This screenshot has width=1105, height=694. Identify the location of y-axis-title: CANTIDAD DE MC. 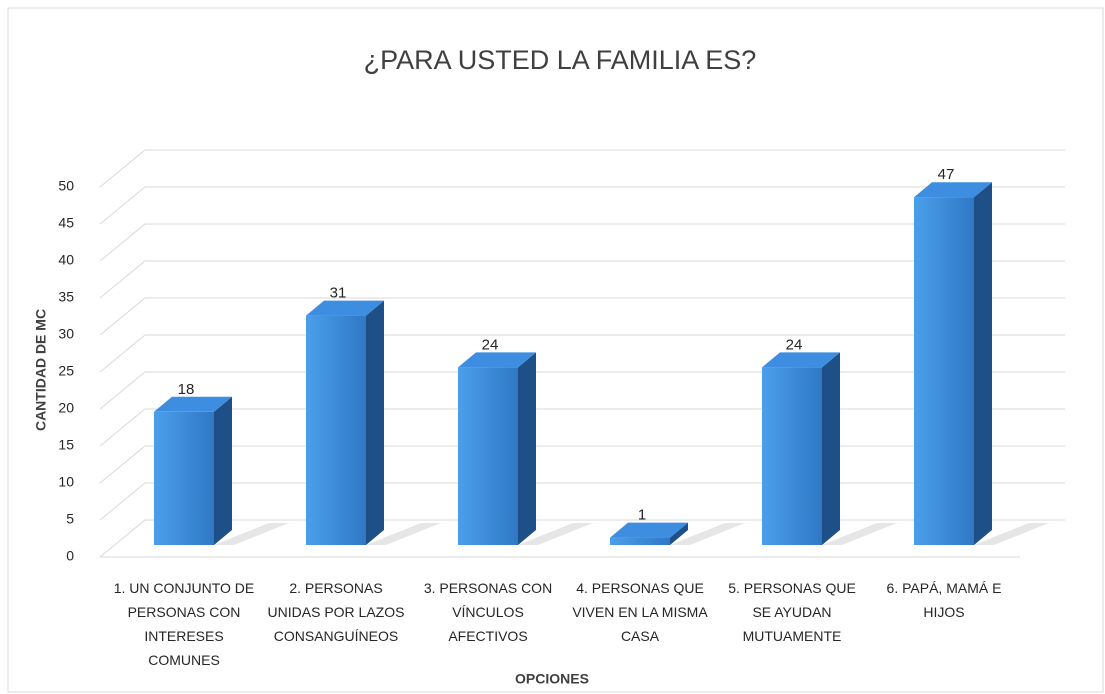
(41, 370).